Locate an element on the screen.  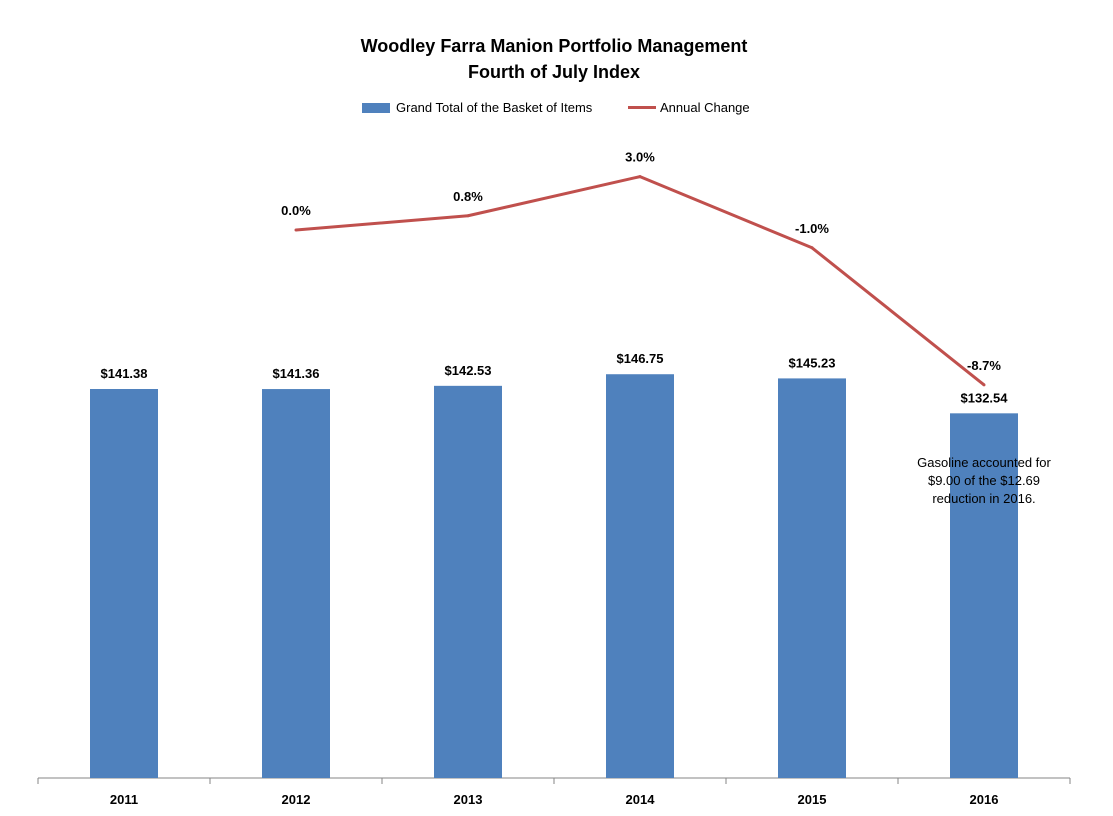
line-value-label: 0.8% is located at coordinates (468, 196).